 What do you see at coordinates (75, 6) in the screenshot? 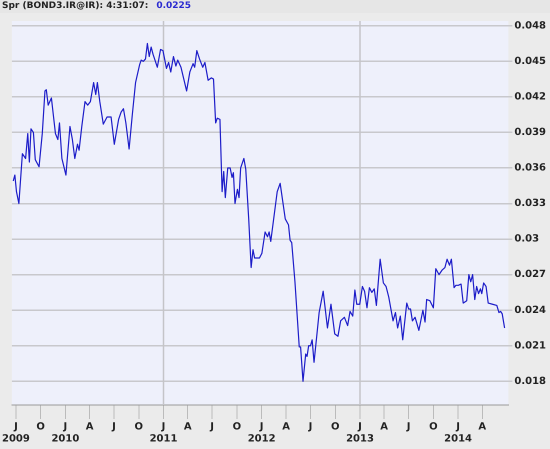
I see `chart-title: Spr (BOND3.IR@IR): 4:31:07:` at bounding box center [75, 6].